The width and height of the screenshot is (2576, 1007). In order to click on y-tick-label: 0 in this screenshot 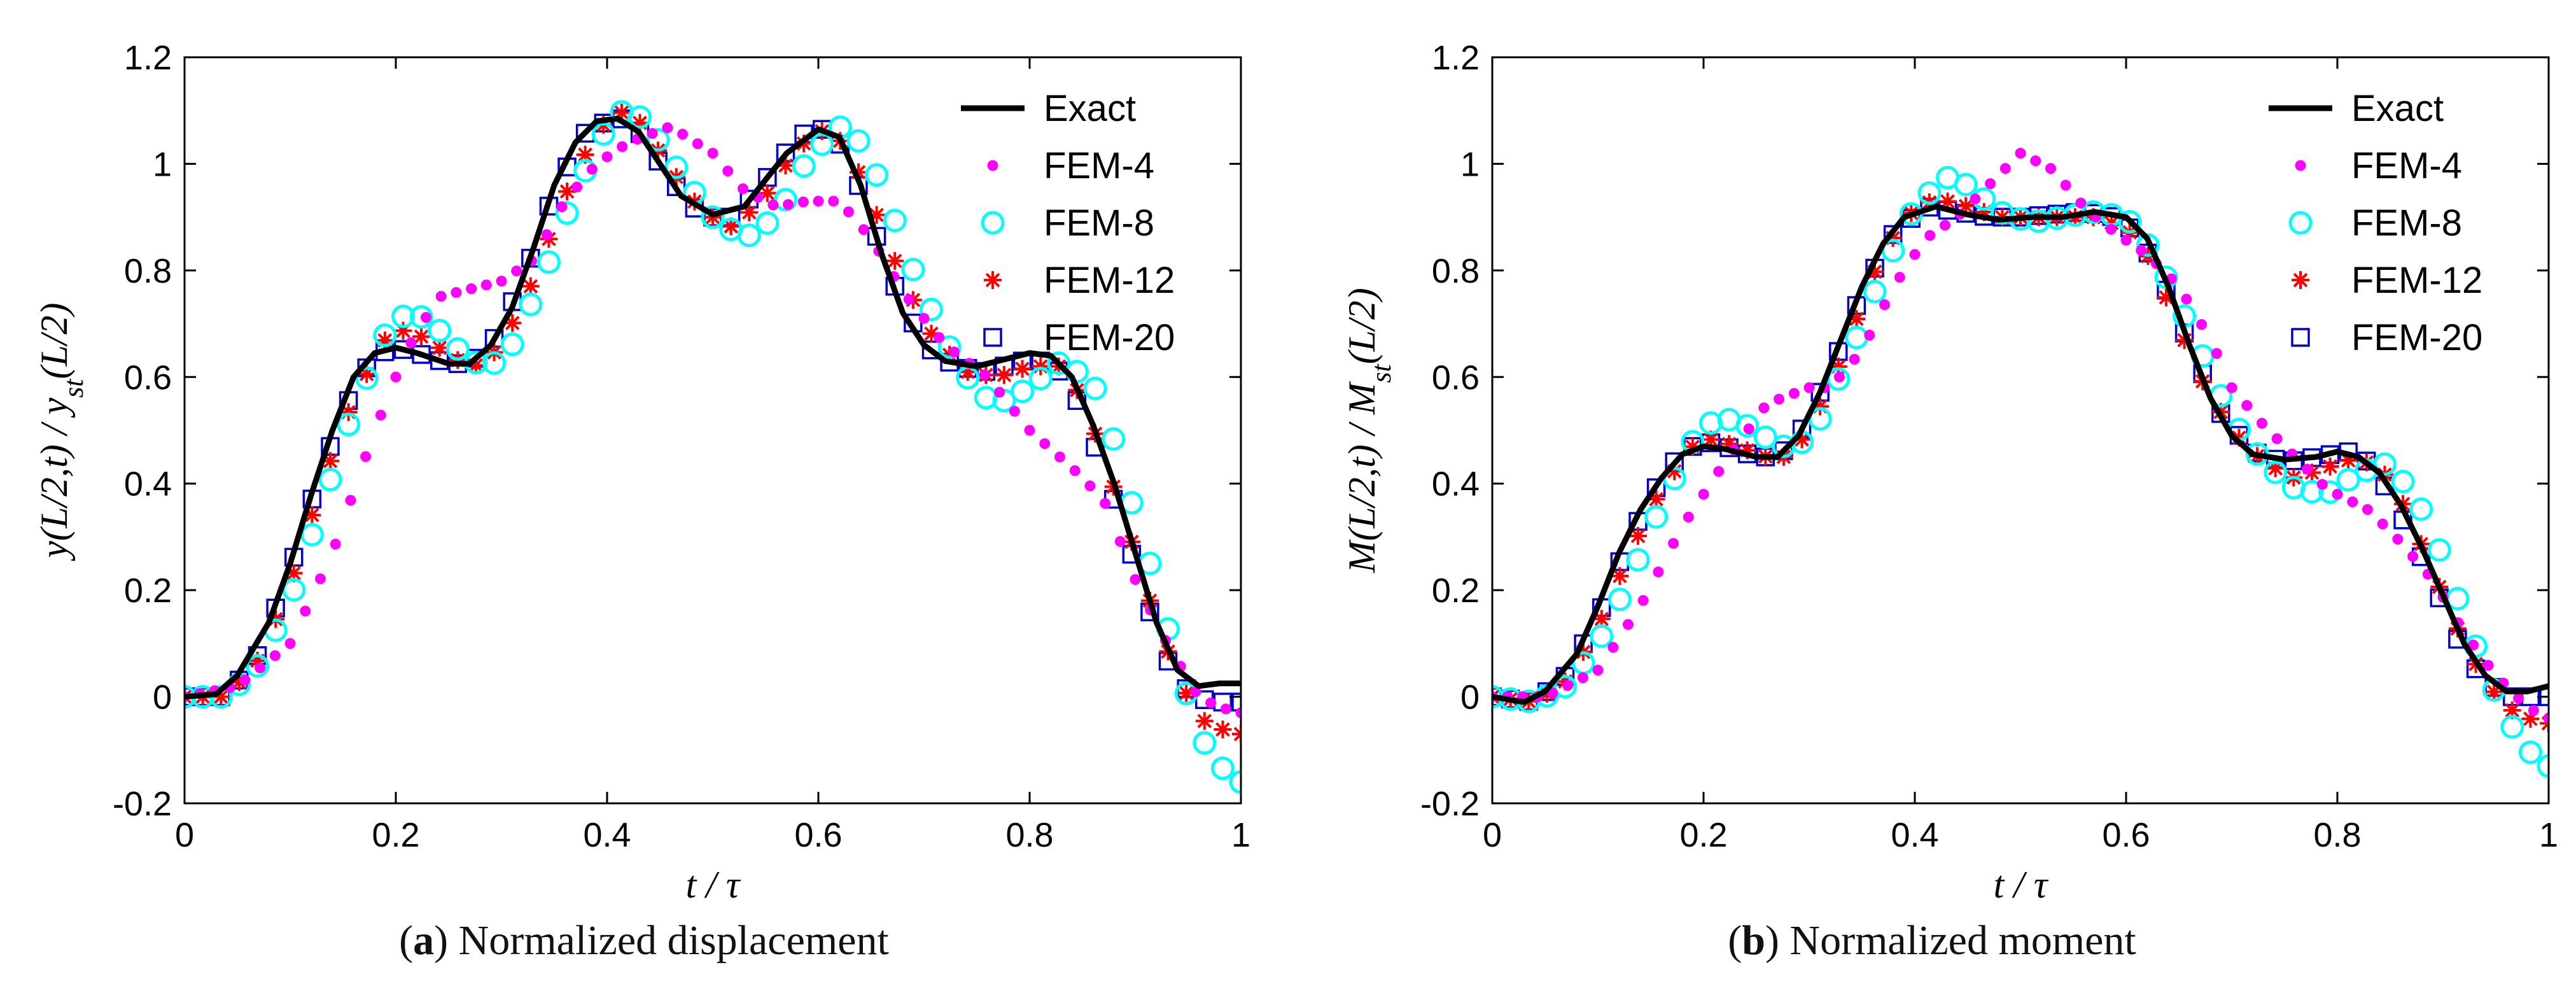, I will do `click(162, 698)`.